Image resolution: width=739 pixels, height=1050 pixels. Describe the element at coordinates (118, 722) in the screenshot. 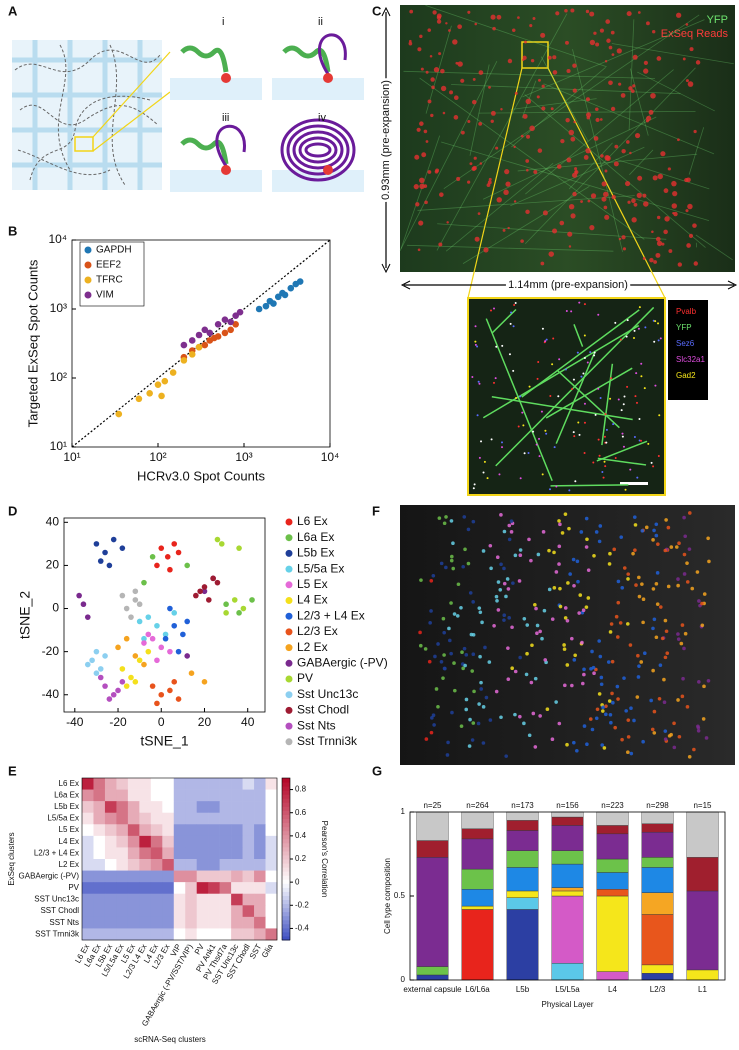

I see `x-tick-label: -20` at that location.